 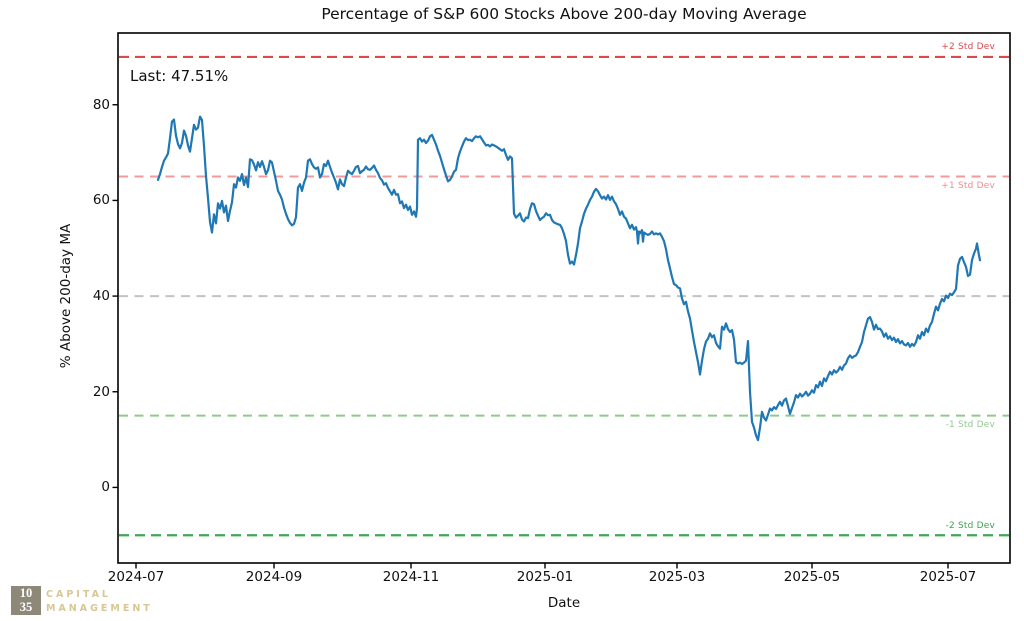 I want to click on x-tick-label: 2024-11, so click(x=411, y=577).